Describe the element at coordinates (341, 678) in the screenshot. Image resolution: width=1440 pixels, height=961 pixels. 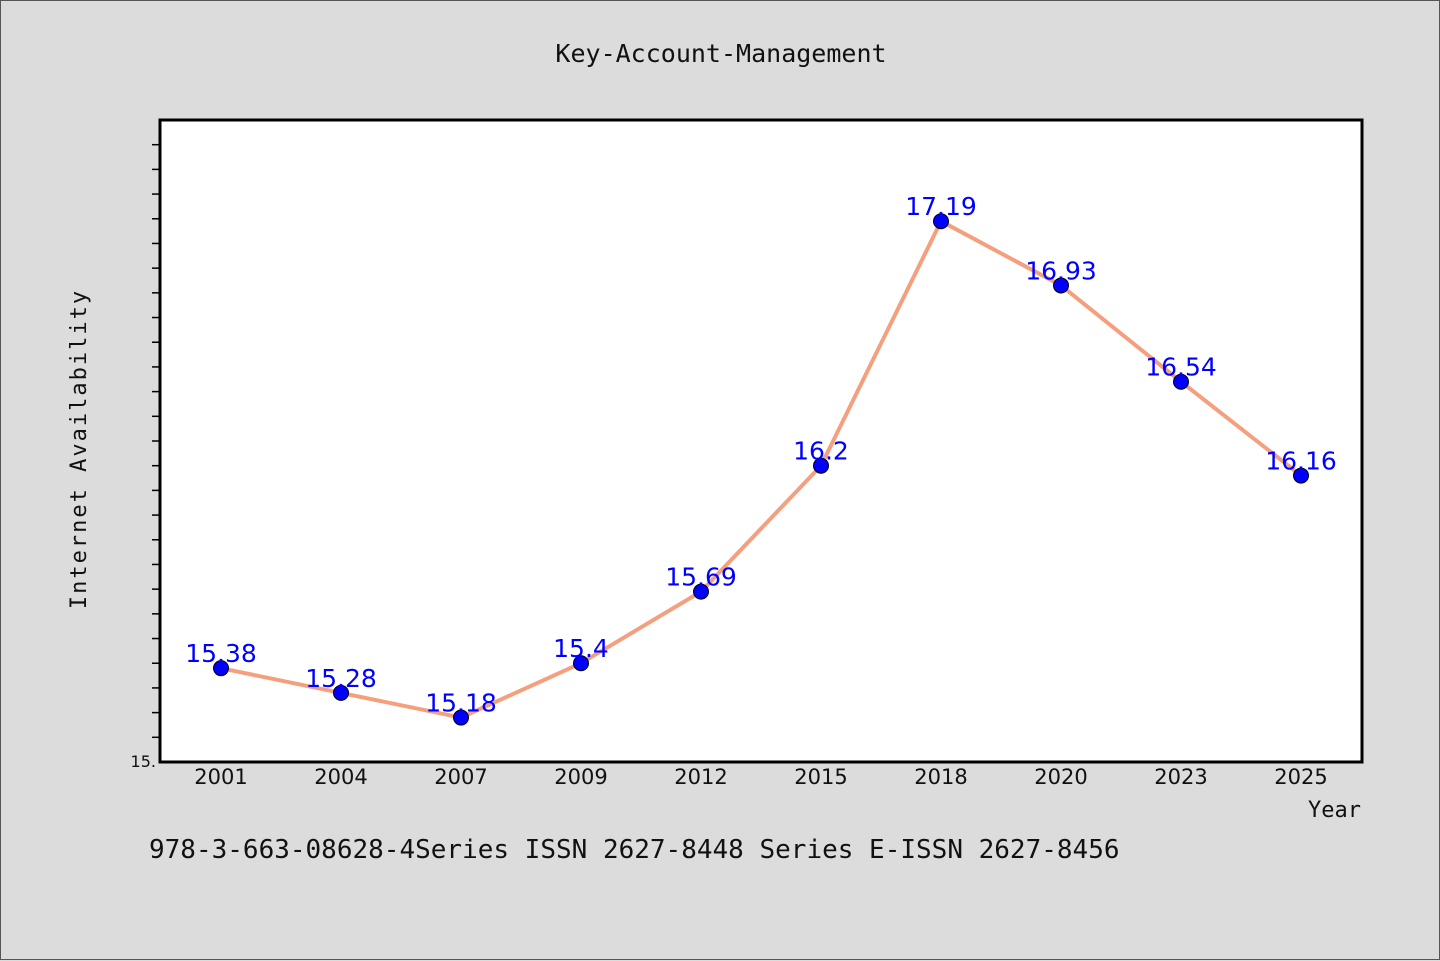
I see `data-label: 15.28` at that location.